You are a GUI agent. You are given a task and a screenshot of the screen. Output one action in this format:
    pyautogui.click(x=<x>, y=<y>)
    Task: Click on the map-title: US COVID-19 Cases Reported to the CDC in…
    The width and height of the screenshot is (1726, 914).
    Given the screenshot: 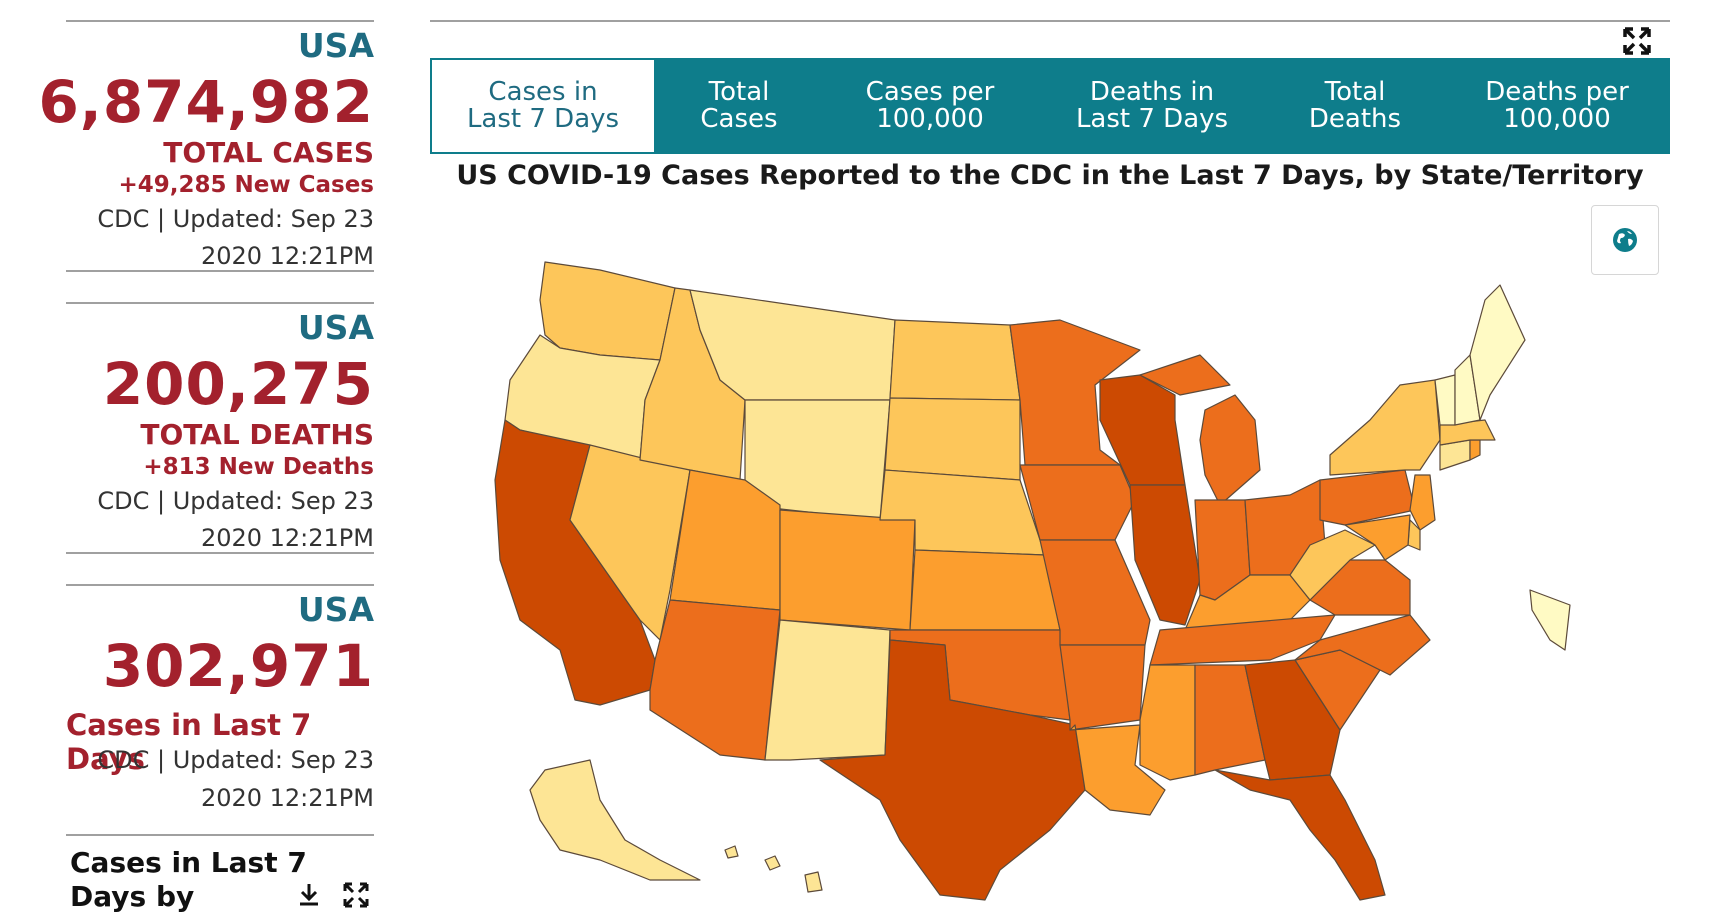 What is the action you would take?
    pyautogui.click(x=1050, y=175)
    